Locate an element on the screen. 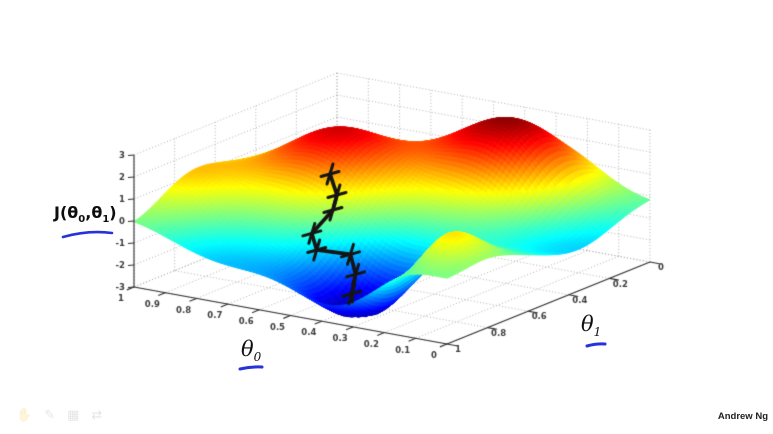 The image size is (773, 434). theta0-subscript: 0 is located at coordinates (257, 357).